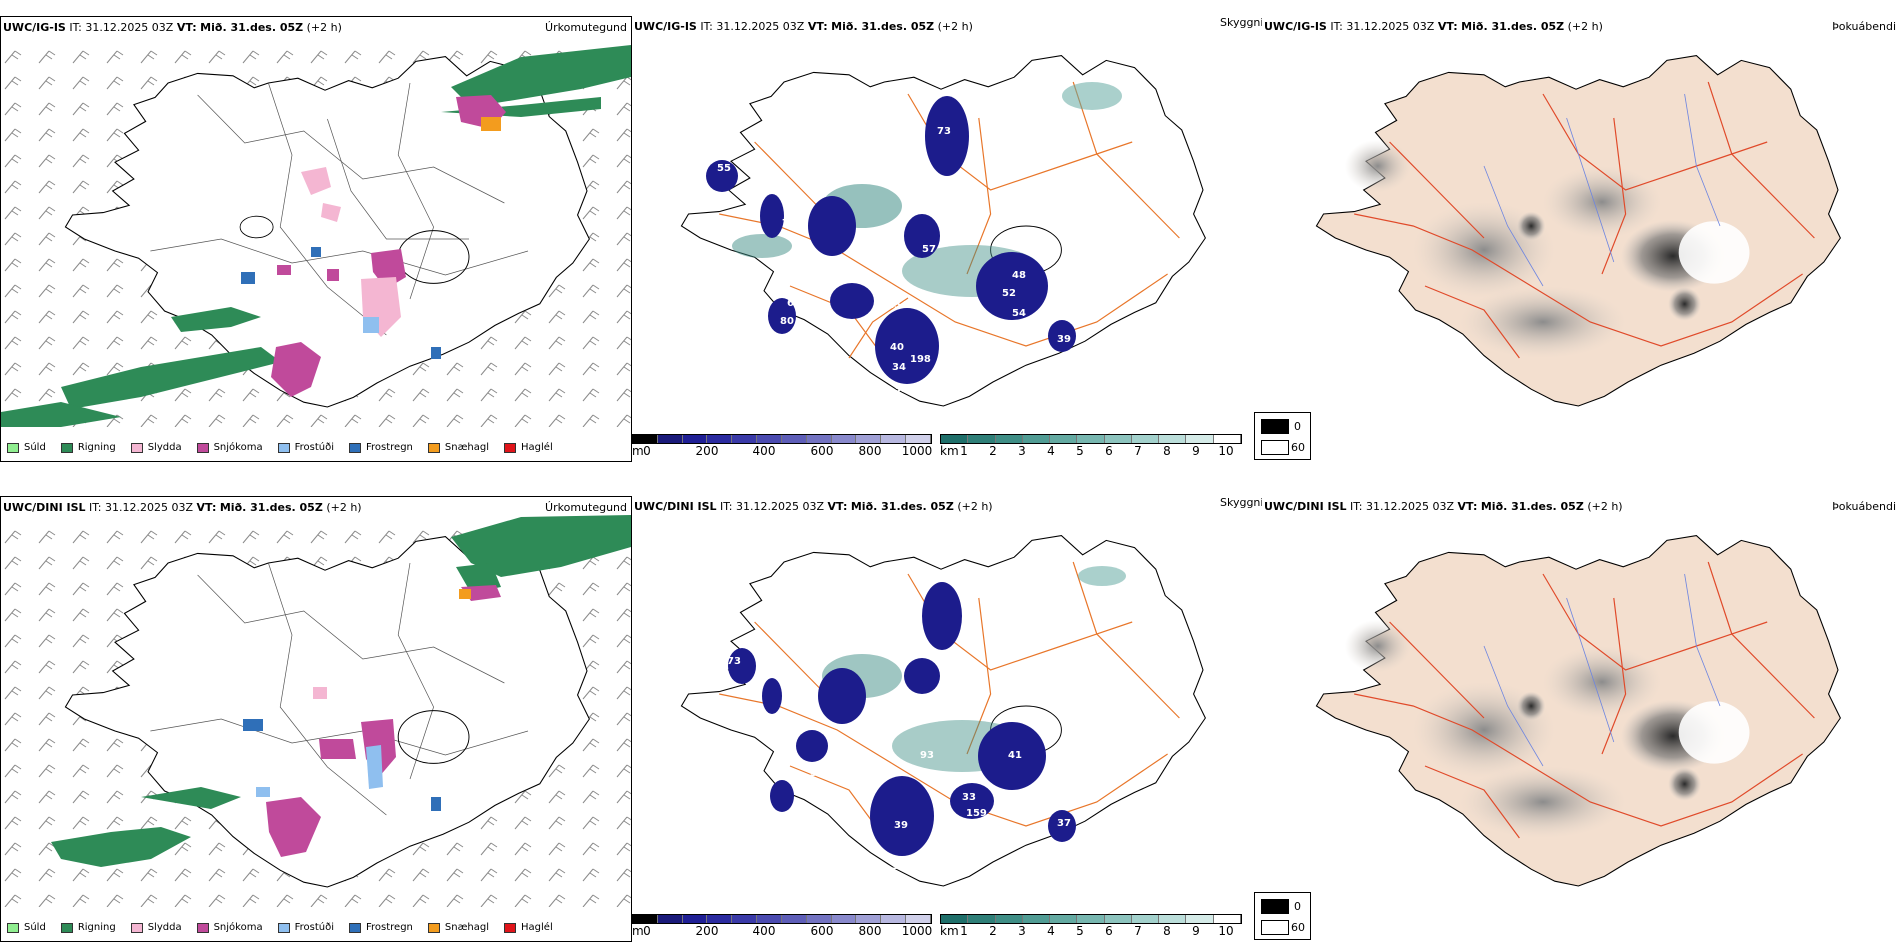 The image size is (1900, 950). What do you see at coordinates (458, 447) in the screenshot?
I see `legend-item-snow-pellets: Snæhagl` at bounding box center [458, 447].